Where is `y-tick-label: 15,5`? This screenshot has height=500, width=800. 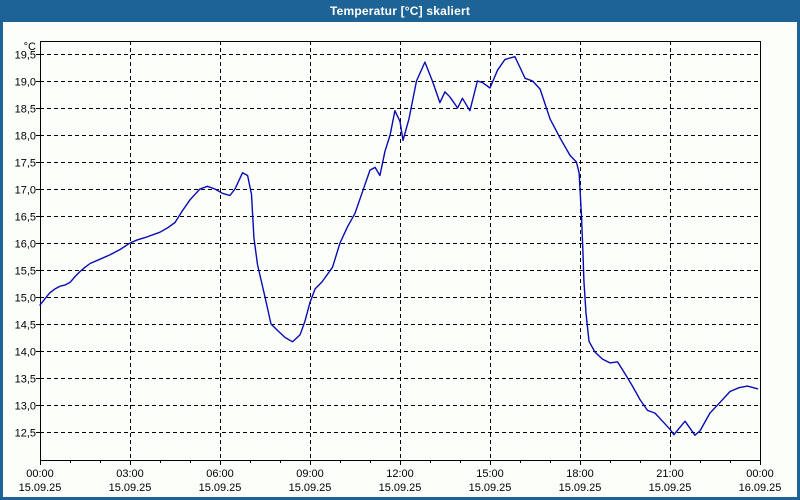
y-tick-label: 15,5 is located at coordinates (25, 272).